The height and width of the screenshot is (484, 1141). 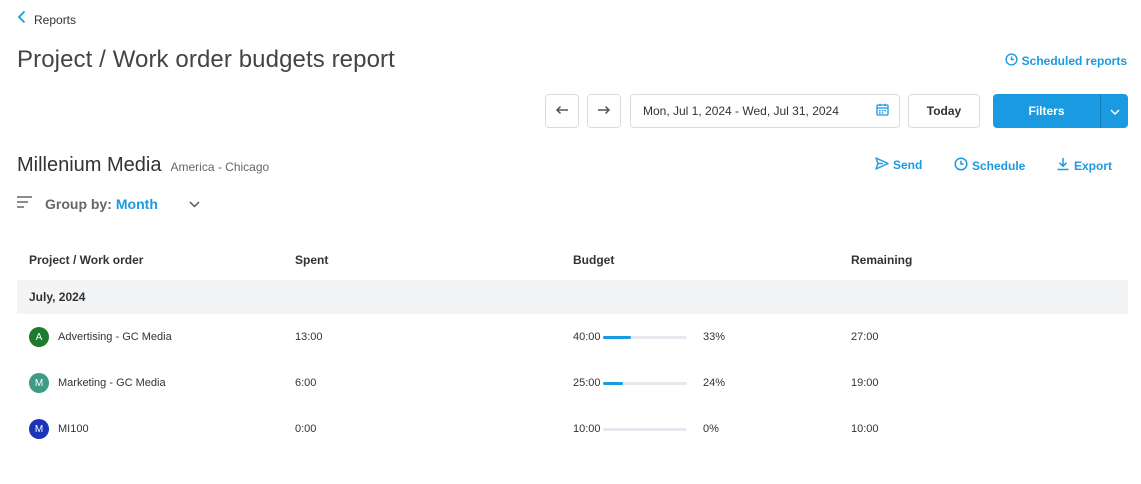 I want to click on previous-period-button, so click(x=562, y=111).